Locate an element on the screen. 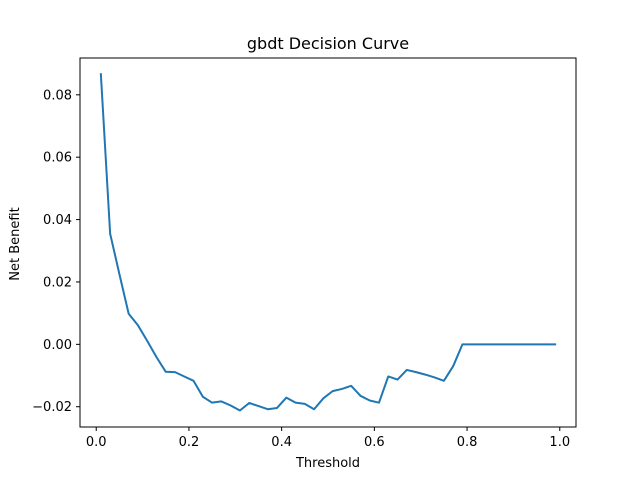  x-tick-label: 0.6 is located at coordinates (374, 442).